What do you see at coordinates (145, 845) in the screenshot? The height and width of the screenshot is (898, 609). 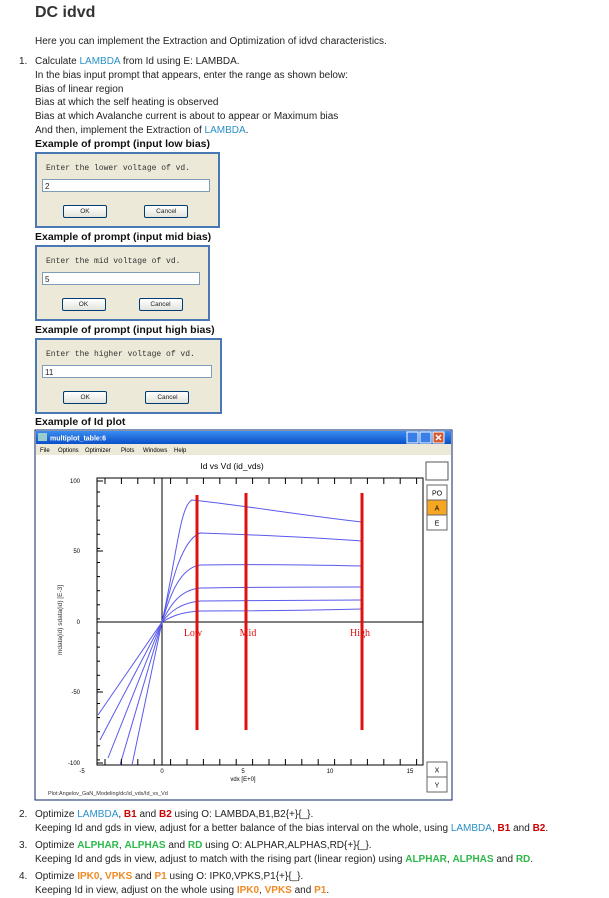 I see `text-run: ALPHAS` at bounding box center [145, 845].